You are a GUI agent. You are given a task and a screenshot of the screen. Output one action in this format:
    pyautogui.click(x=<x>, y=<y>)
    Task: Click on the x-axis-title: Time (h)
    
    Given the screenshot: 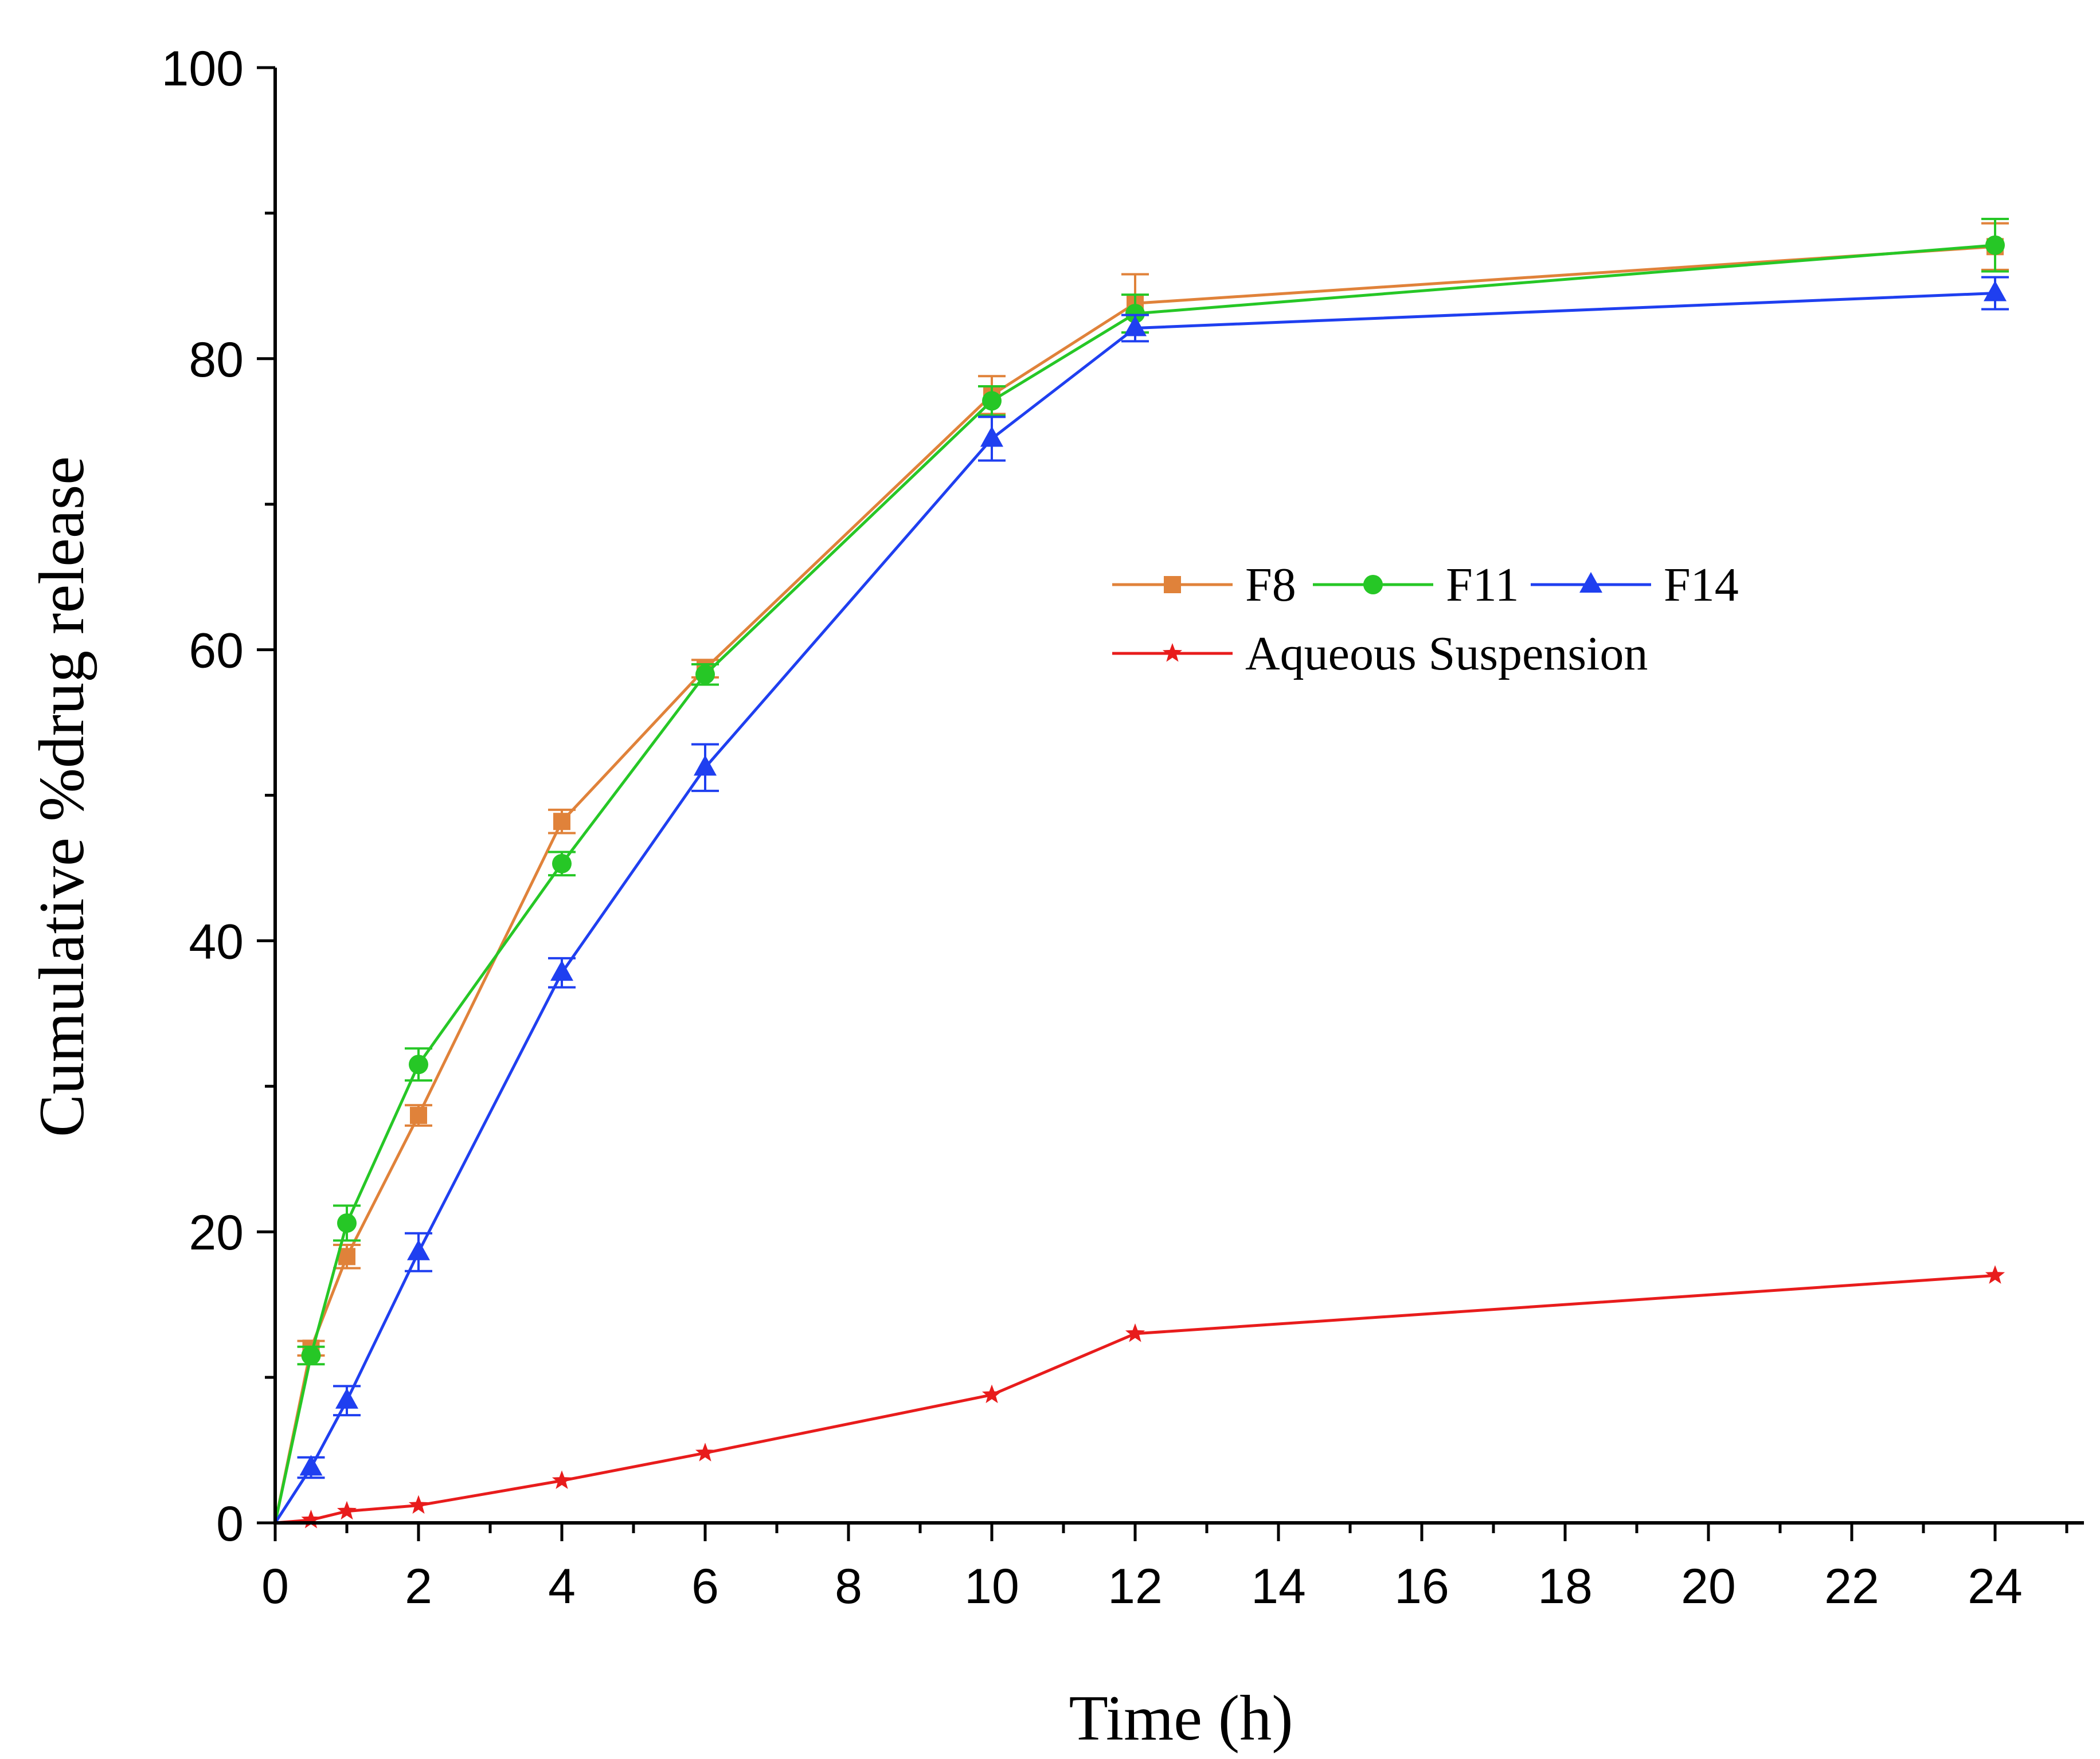 What is the action you would take?
    pyautogui.click(x=1181, y=1718)
    